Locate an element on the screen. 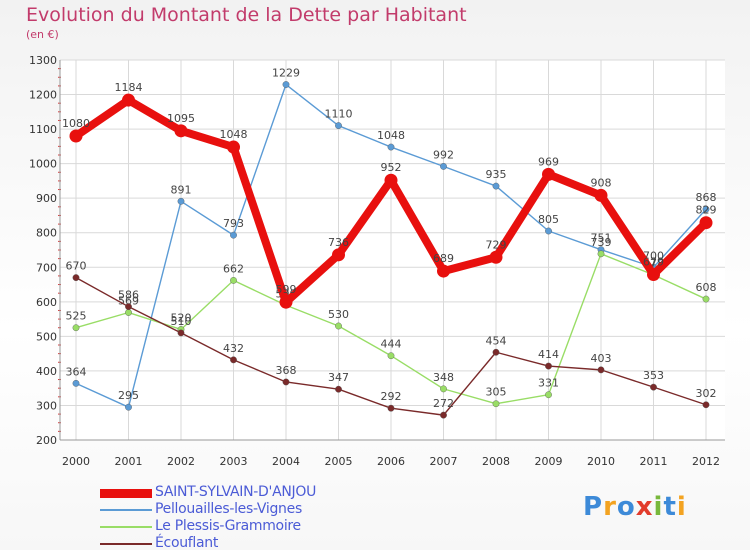  x-tick-label: 2006 is located at coordinates (391, 461).